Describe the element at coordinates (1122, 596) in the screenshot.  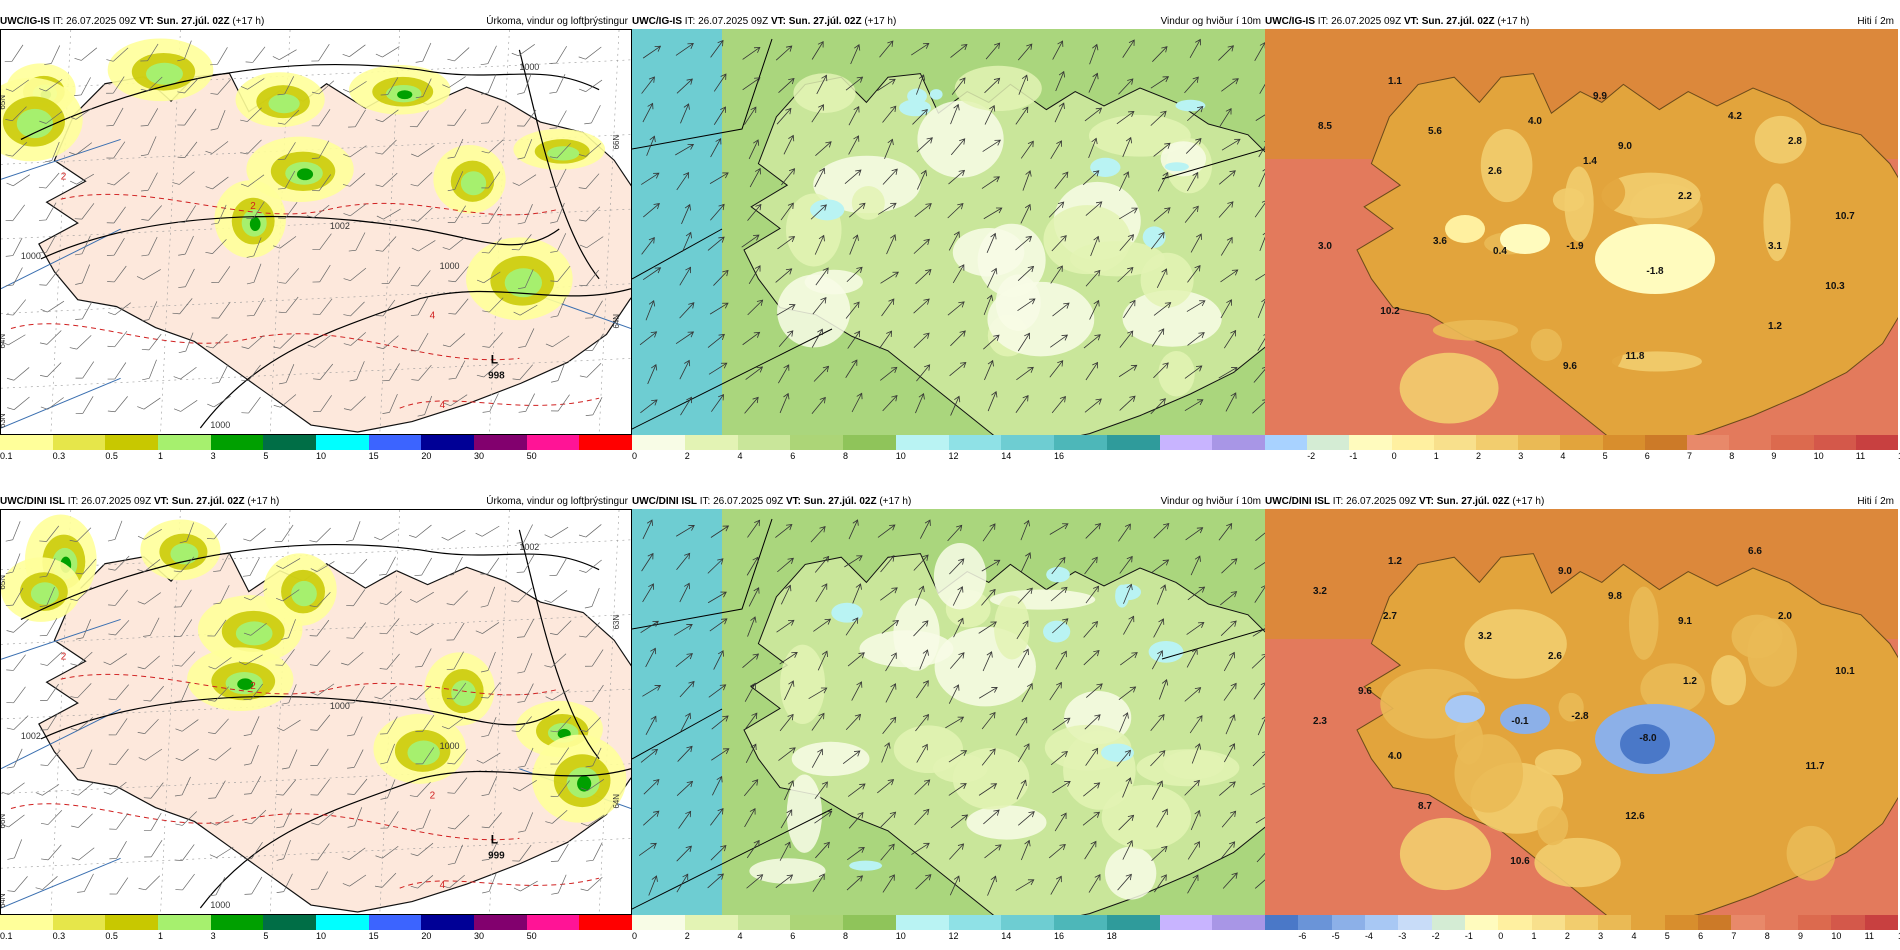
I see `lake` at that location.